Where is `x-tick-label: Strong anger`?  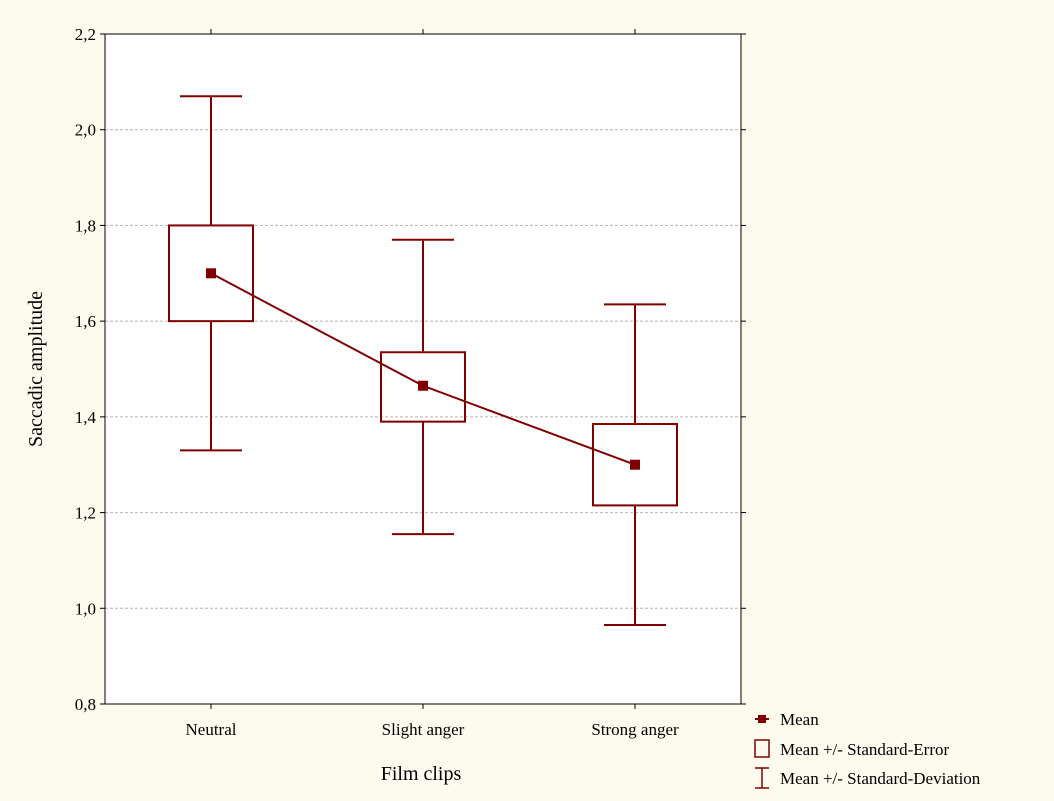 x-tick-label: Strong anger is located at coordinates (635, 729).